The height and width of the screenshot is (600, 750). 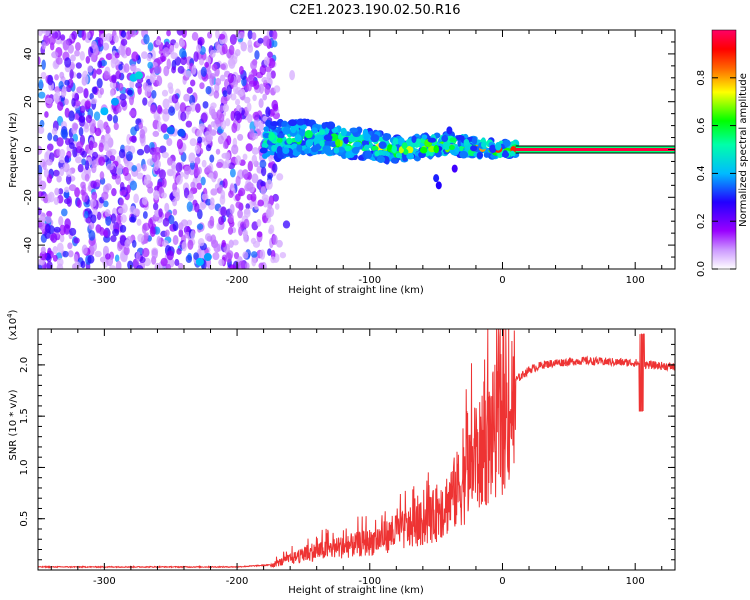 I want to click on colorbar-tick-label: 0.6, so click(x=701, y=126).